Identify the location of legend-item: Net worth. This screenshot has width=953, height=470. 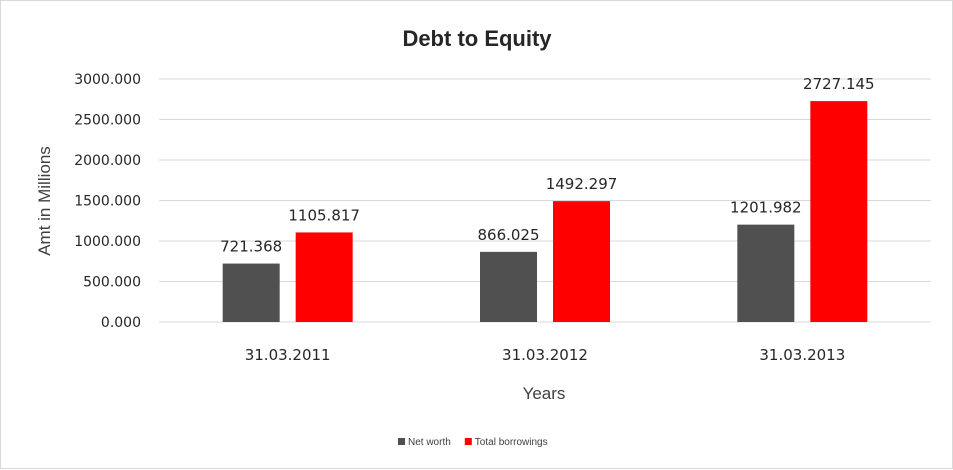
(424, 442).